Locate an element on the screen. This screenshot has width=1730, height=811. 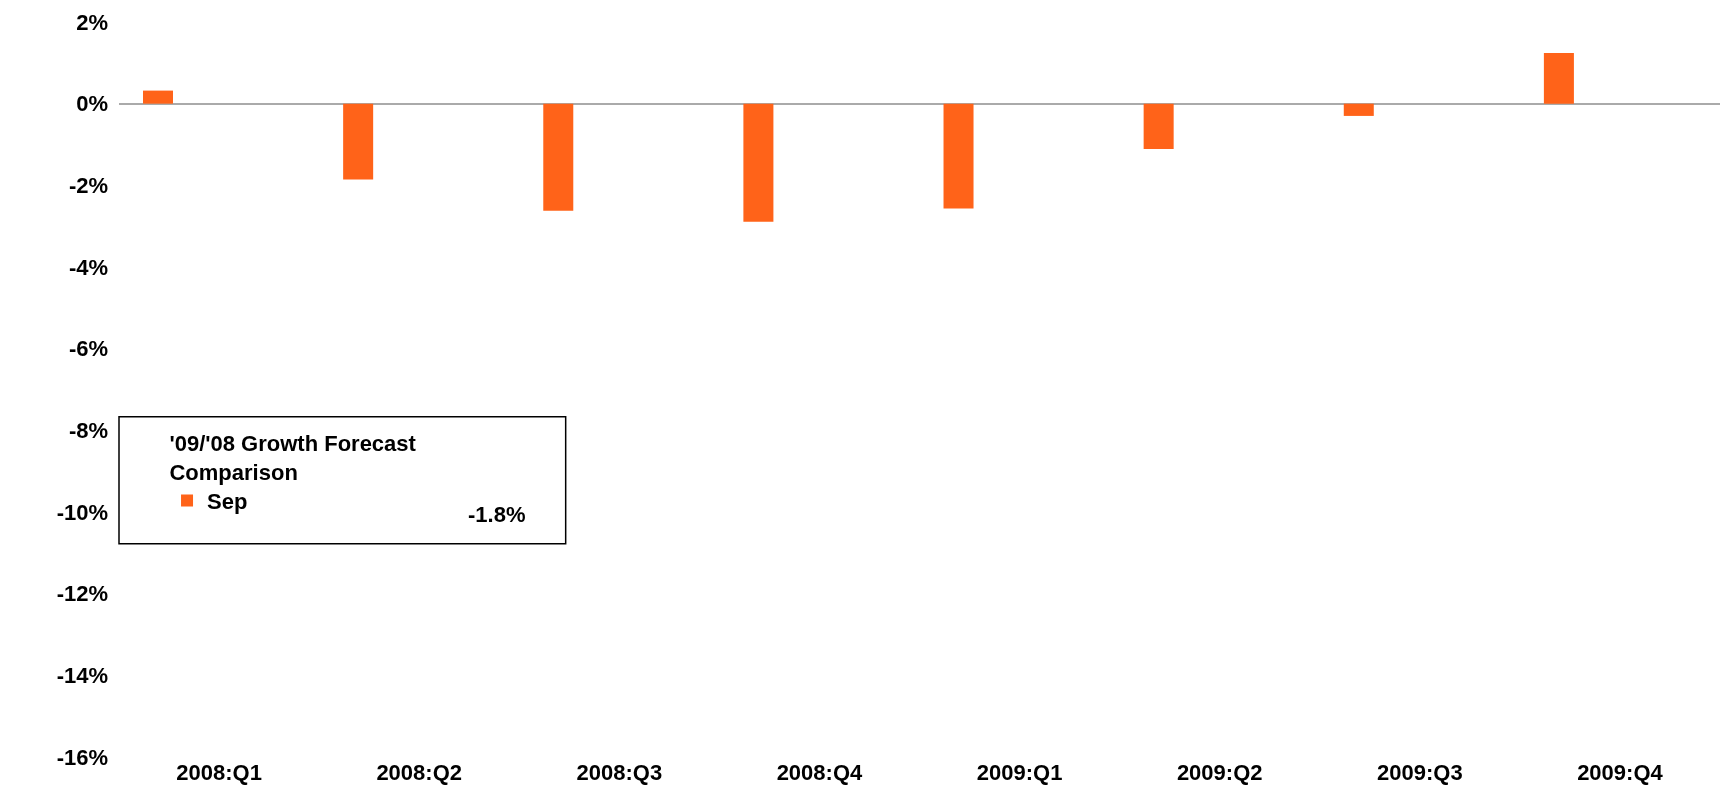
y-tick-label: 2% is located at coordinates (92, 22).